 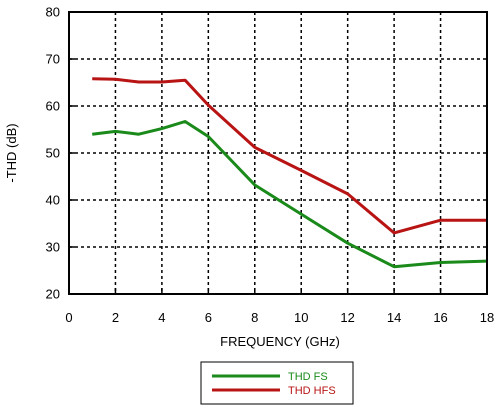 What do you see at coordinates (53, 106) in the screenshot?
I see `y-tick-label: 60` at bounding box center [53, 106].